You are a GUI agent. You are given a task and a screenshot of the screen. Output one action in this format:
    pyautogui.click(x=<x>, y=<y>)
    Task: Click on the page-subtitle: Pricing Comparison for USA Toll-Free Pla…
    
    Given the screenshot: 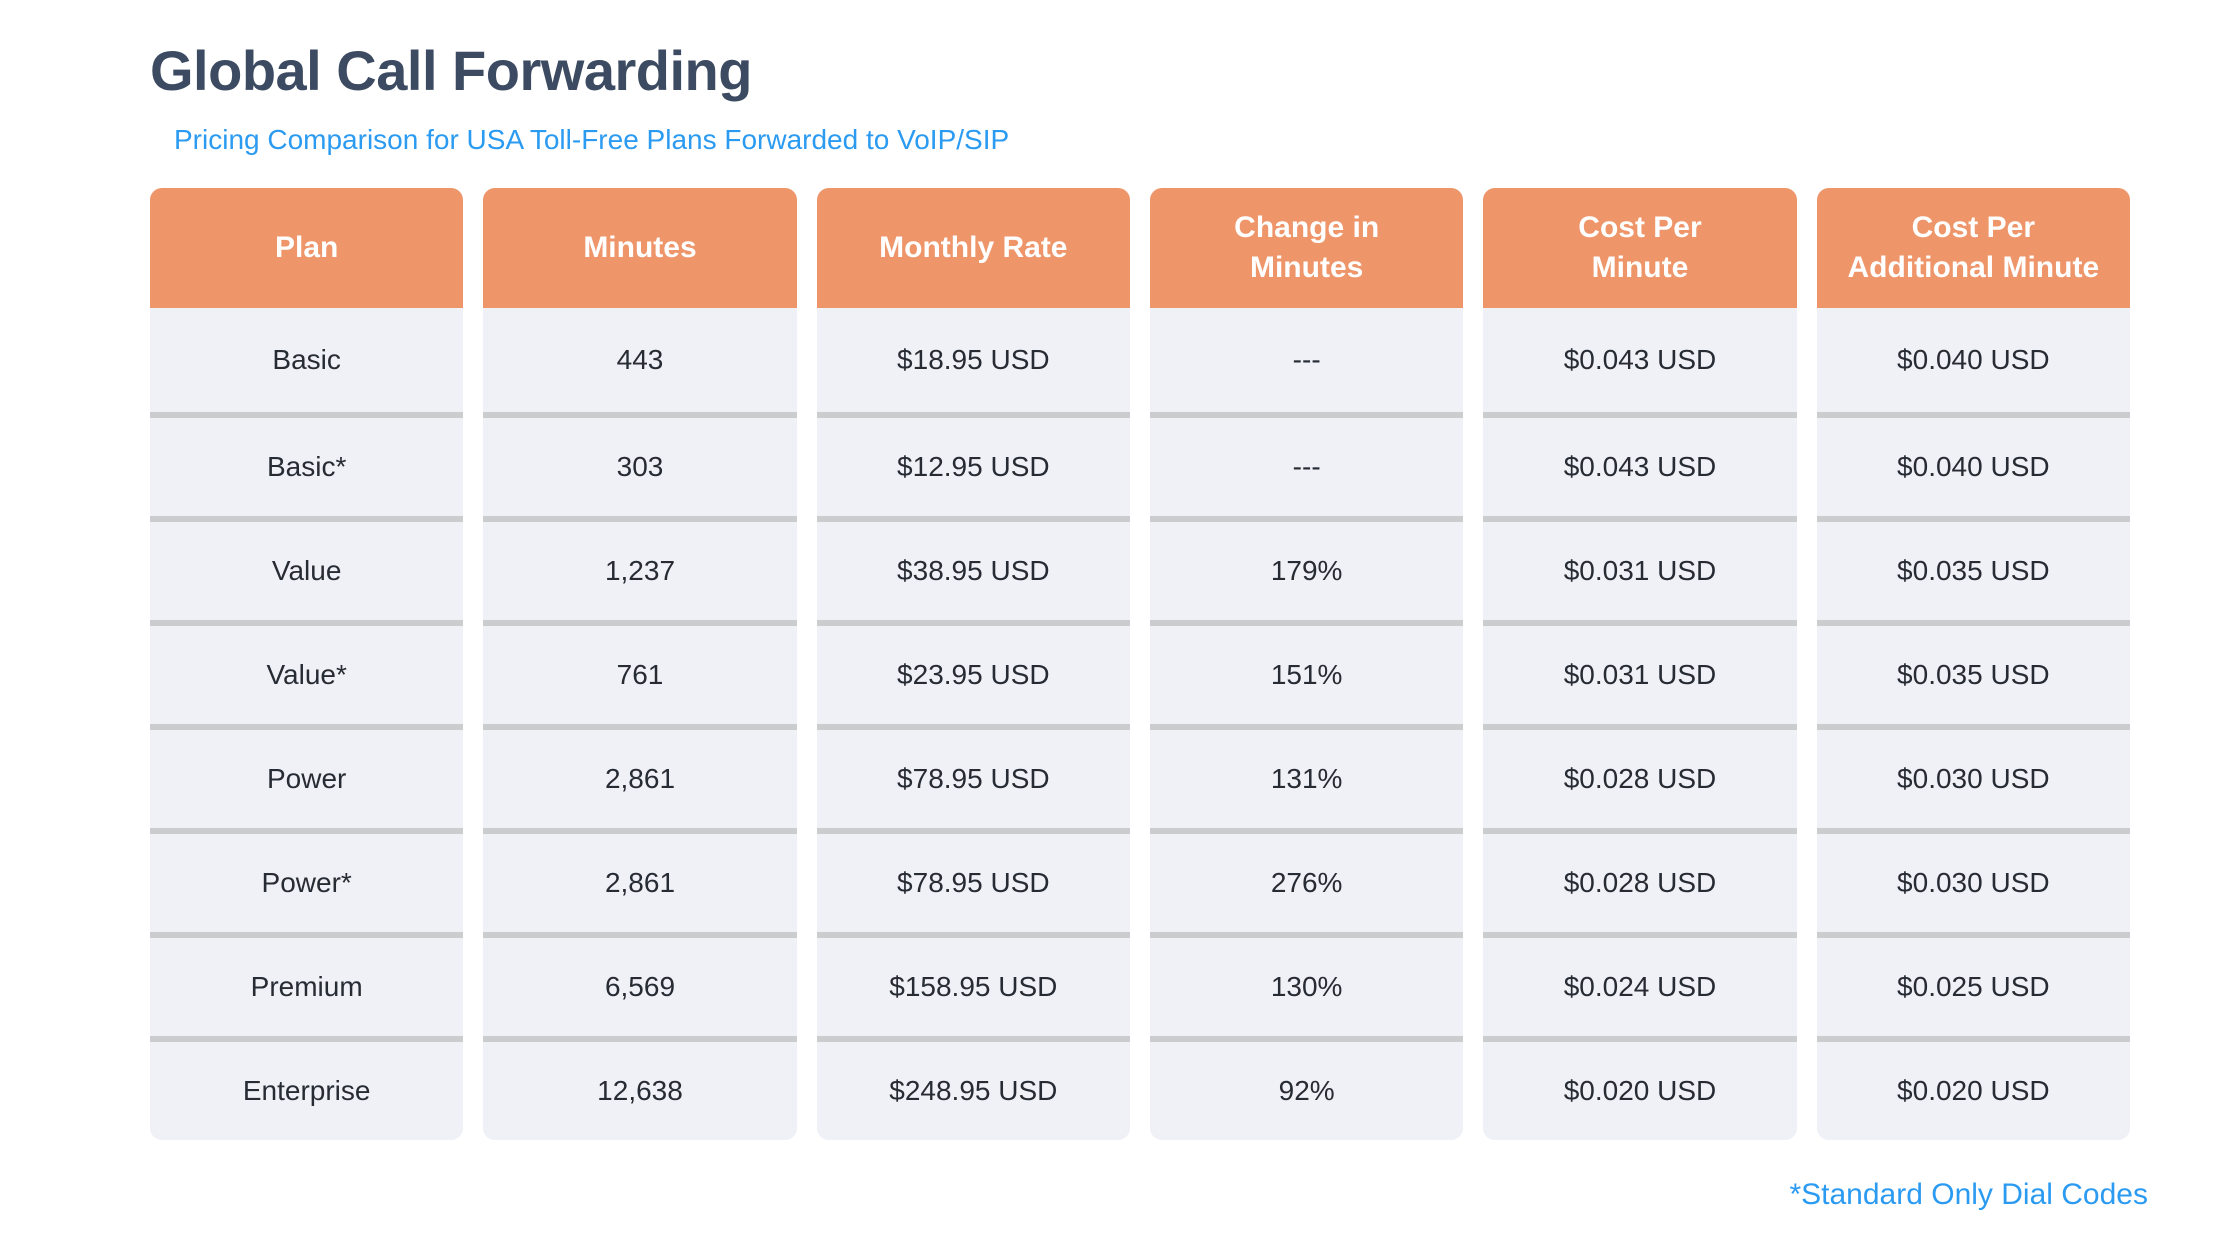 What is the action you would take?
    pyautogui.click(x=592, y=139)
    